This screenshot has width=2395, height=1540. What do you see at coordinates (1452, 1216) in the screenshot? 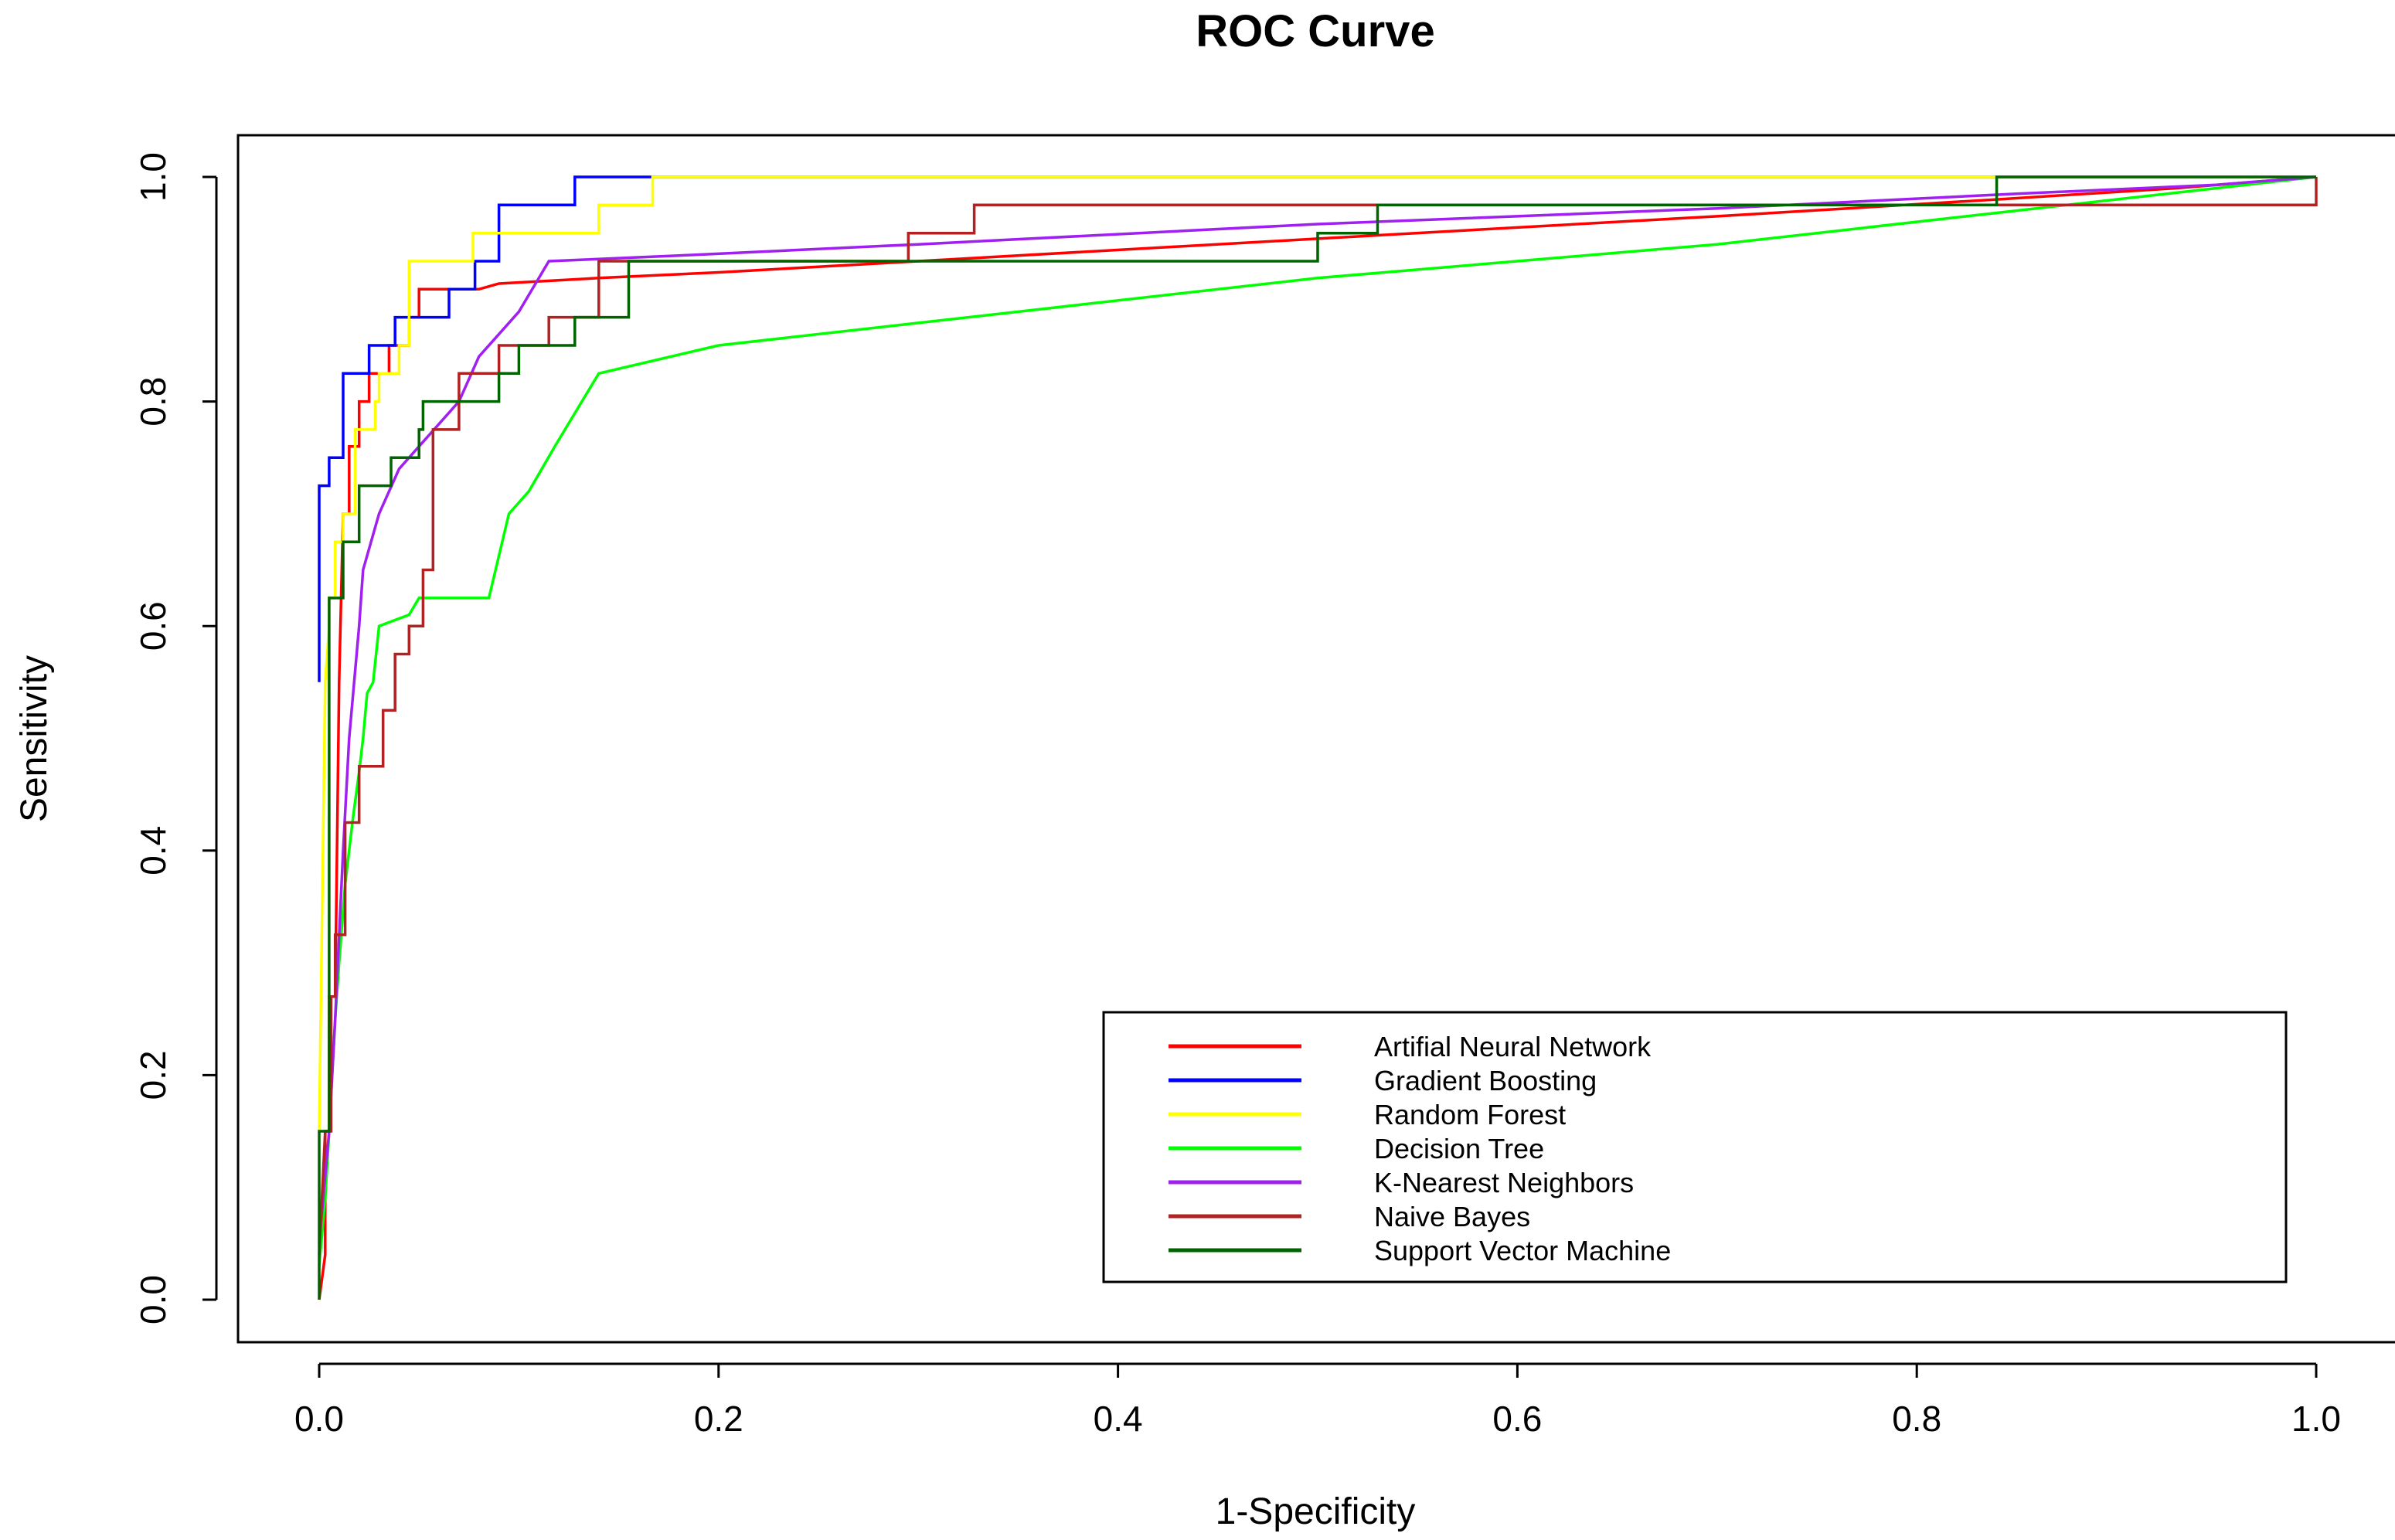
I see `legend-label-naive-bayes: Naive Bayes` at bounding box center [1452, 1216].